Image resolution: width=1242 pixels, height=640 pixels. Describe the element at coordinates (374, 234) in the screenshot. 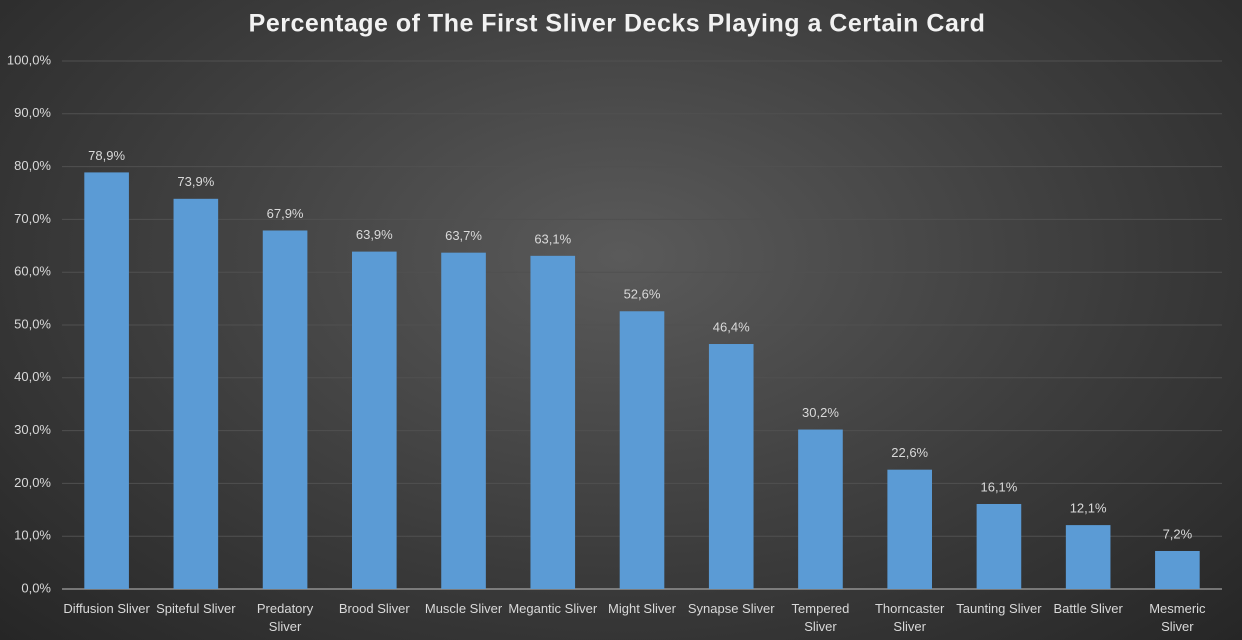

I see `value-label: 63,9%` at that location.